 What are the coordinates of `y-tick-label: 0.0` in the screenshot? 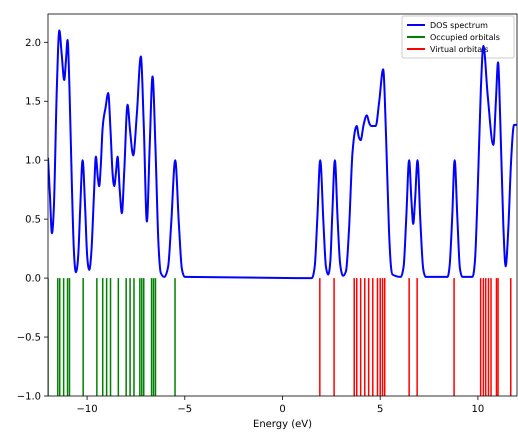 It's located at (33, 279).